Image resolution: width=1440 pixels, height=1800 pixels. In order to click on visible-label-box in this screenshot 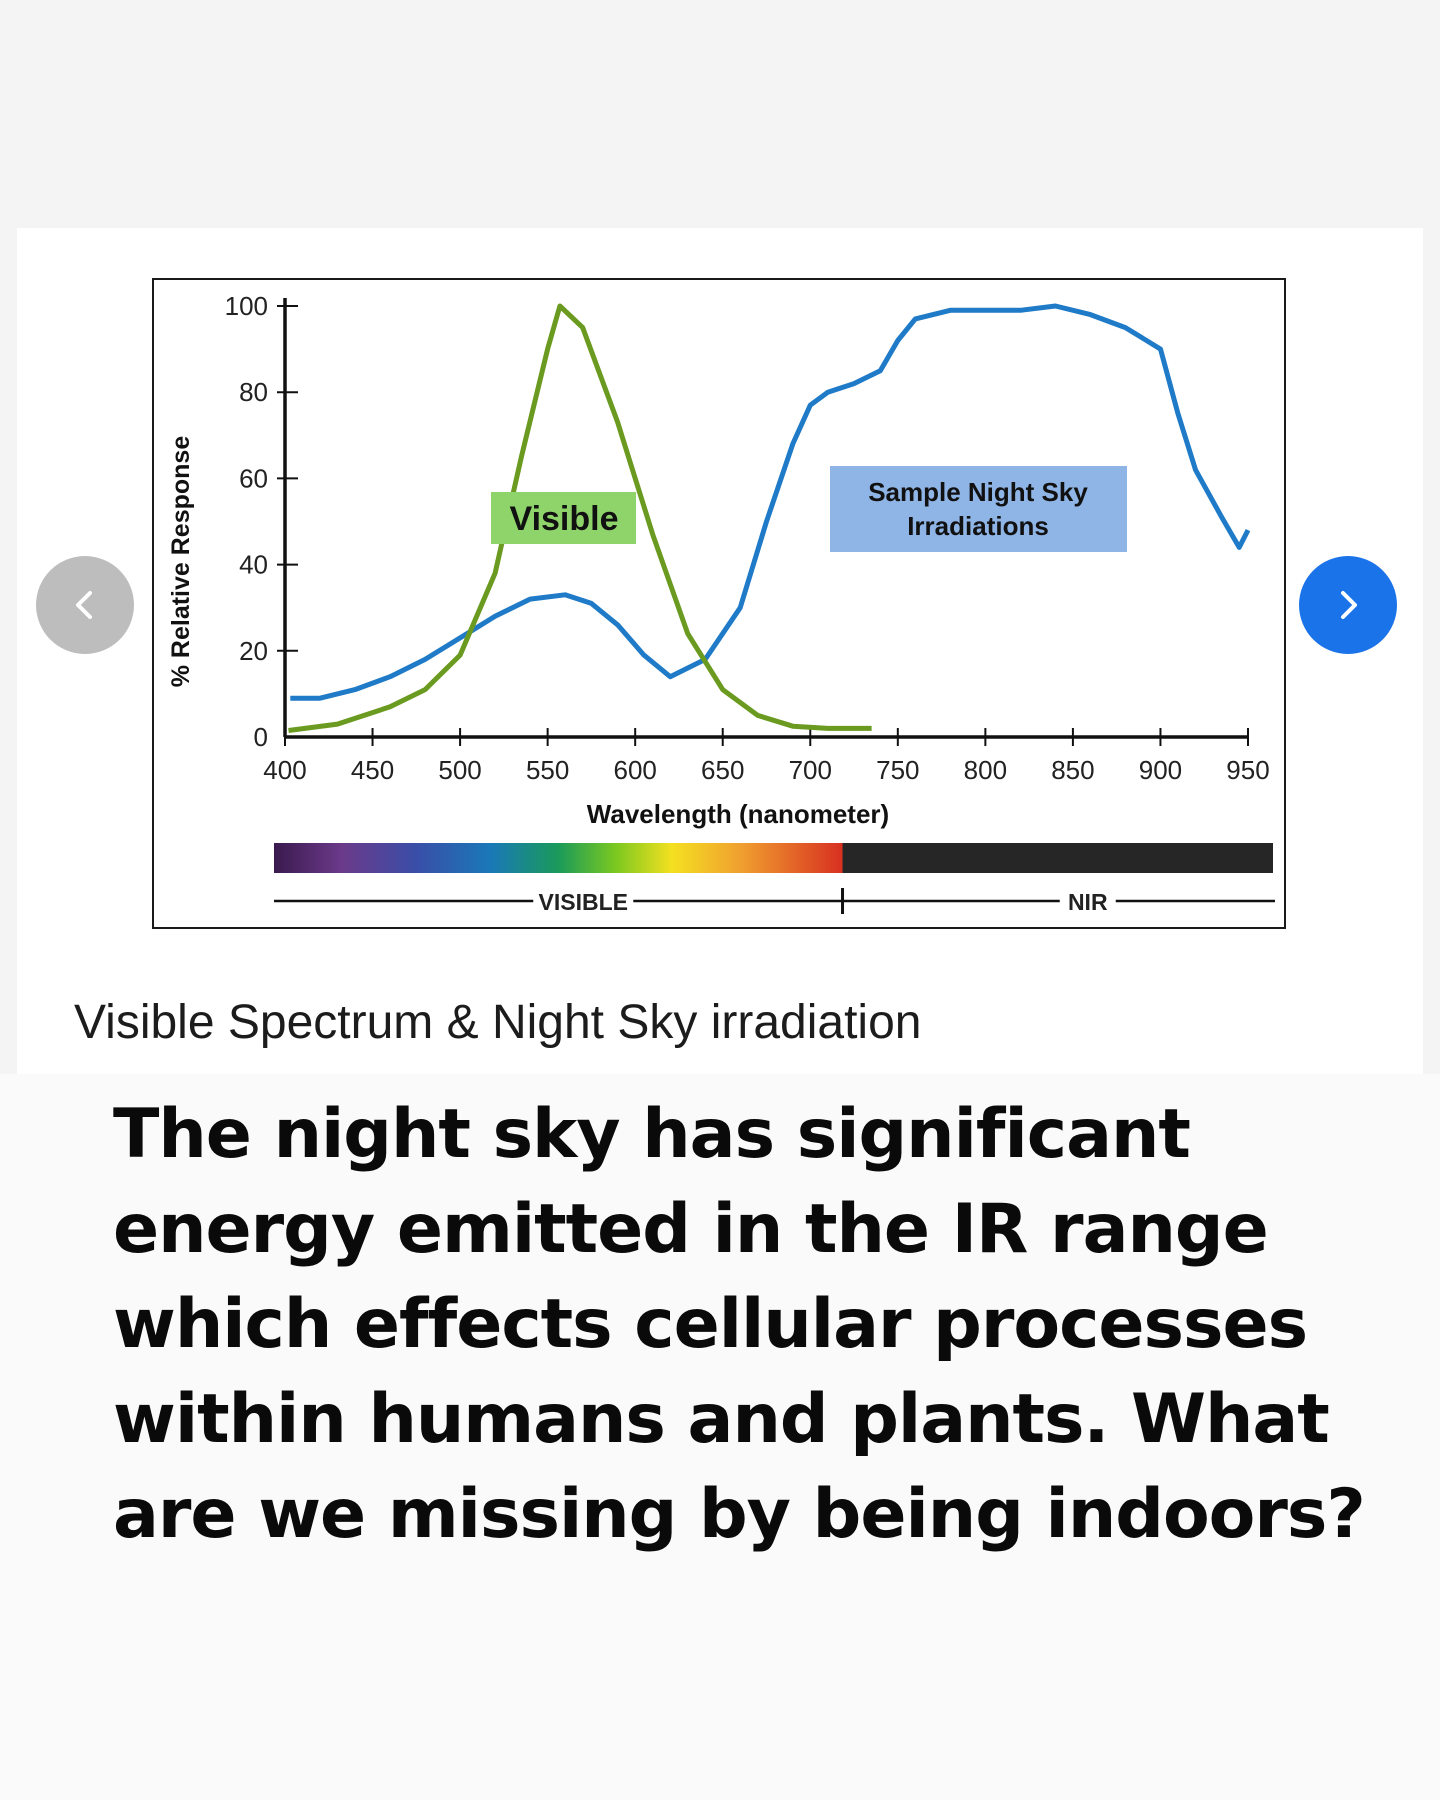, I will do `click(563, 518)`.